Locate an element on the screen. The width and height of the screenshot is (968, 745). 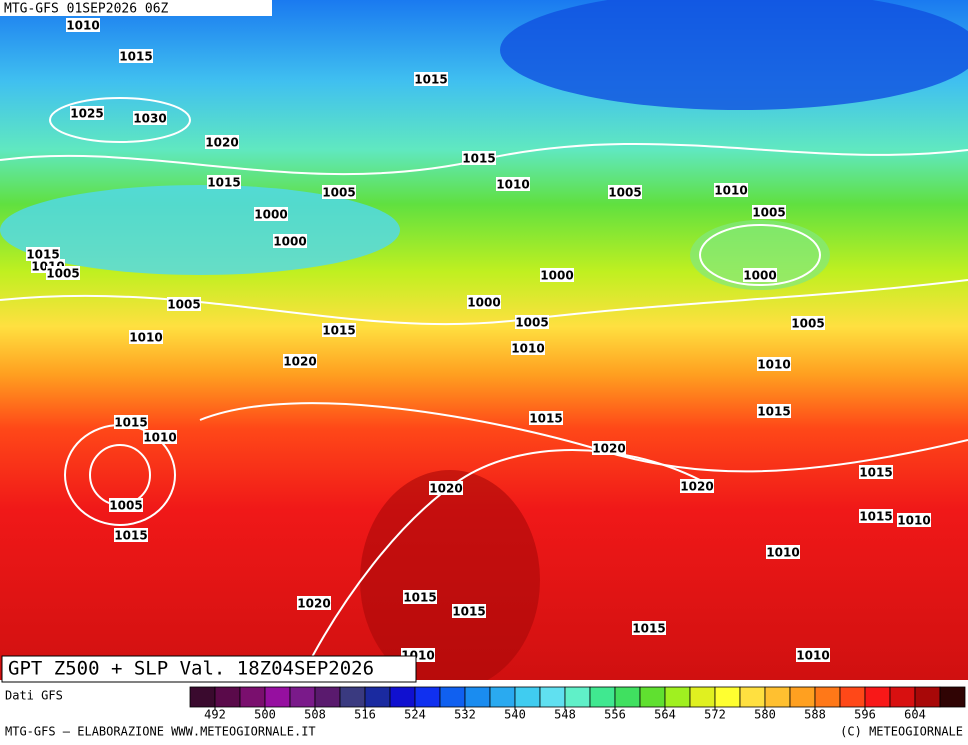
colorbar-label: 604 is located at coordinates (915, 715).